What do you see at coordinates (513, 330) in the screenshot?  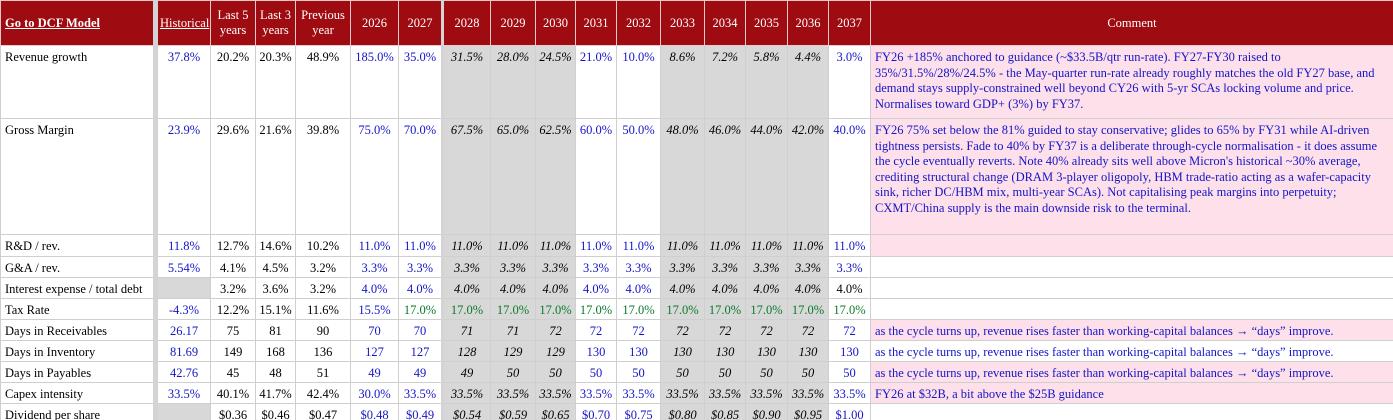 I see `value-cell: 71` at bounding box center [513, 330].